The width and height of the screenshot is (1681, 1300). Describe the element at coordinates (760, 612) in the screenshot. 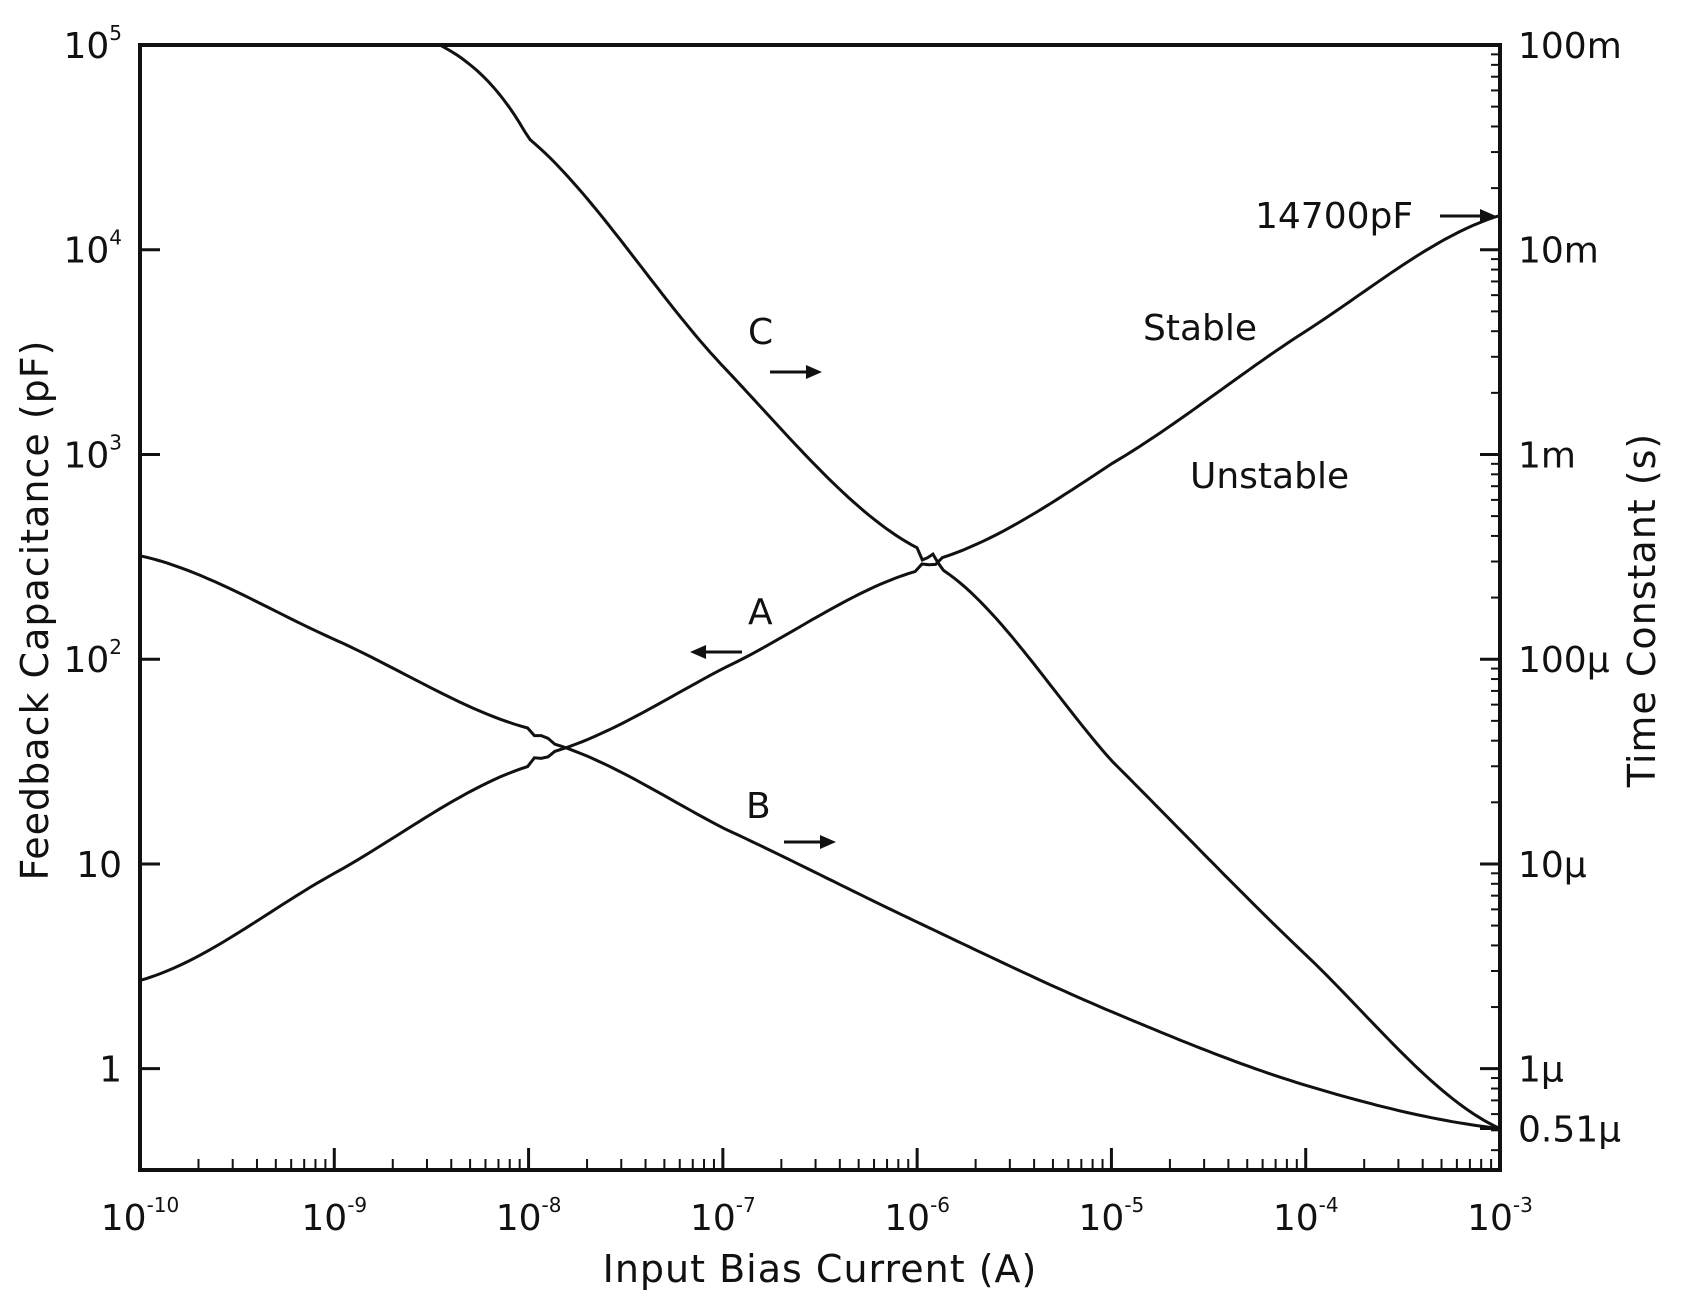

I see `curve-a-label: A` at that location.